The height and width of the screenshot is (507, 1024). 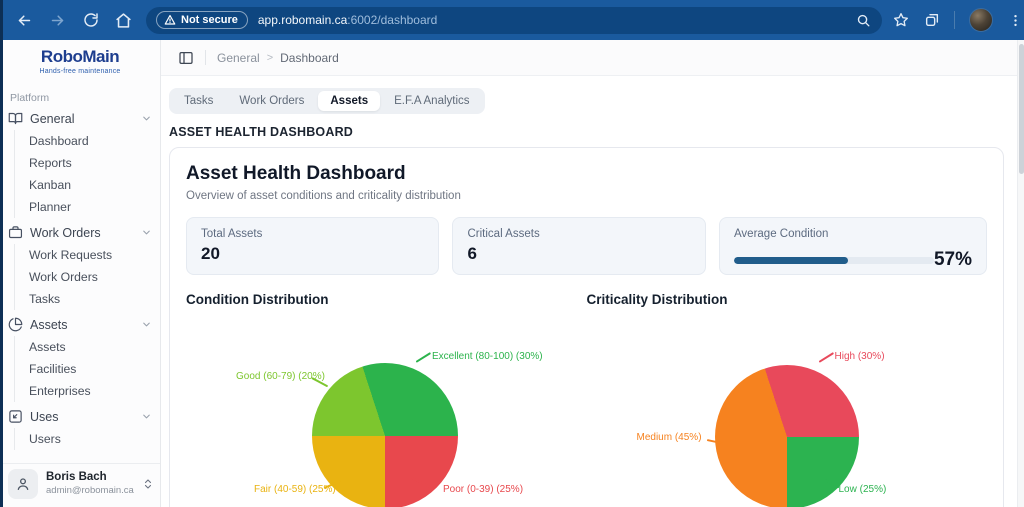 I want to click on user-icon, so click(x=23, y=484).